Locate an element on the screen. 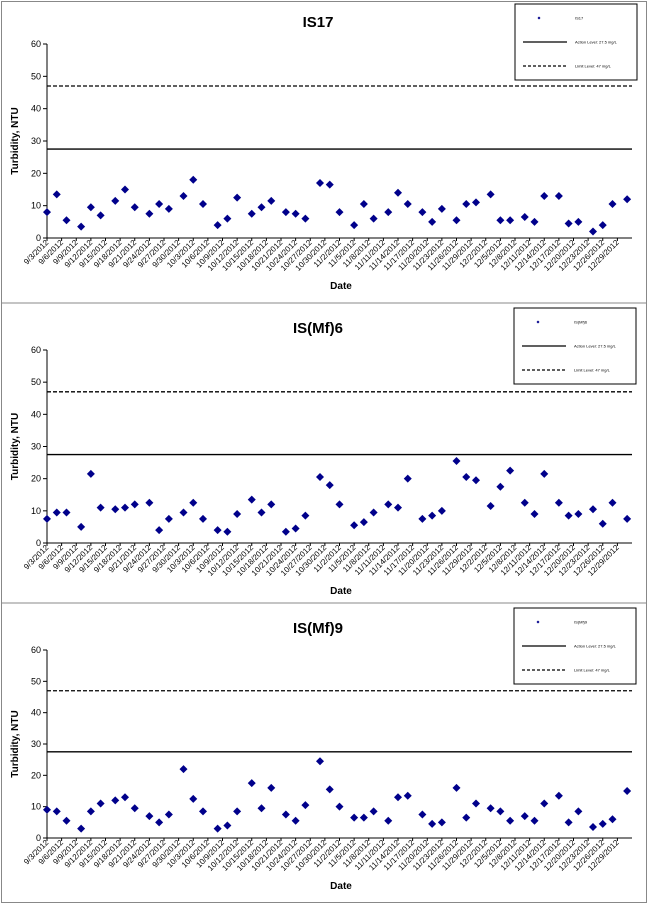 The width and height of the screenshot is (648, 905). chart-title: IS(Mf)6 is located at coordinates (318, 328).